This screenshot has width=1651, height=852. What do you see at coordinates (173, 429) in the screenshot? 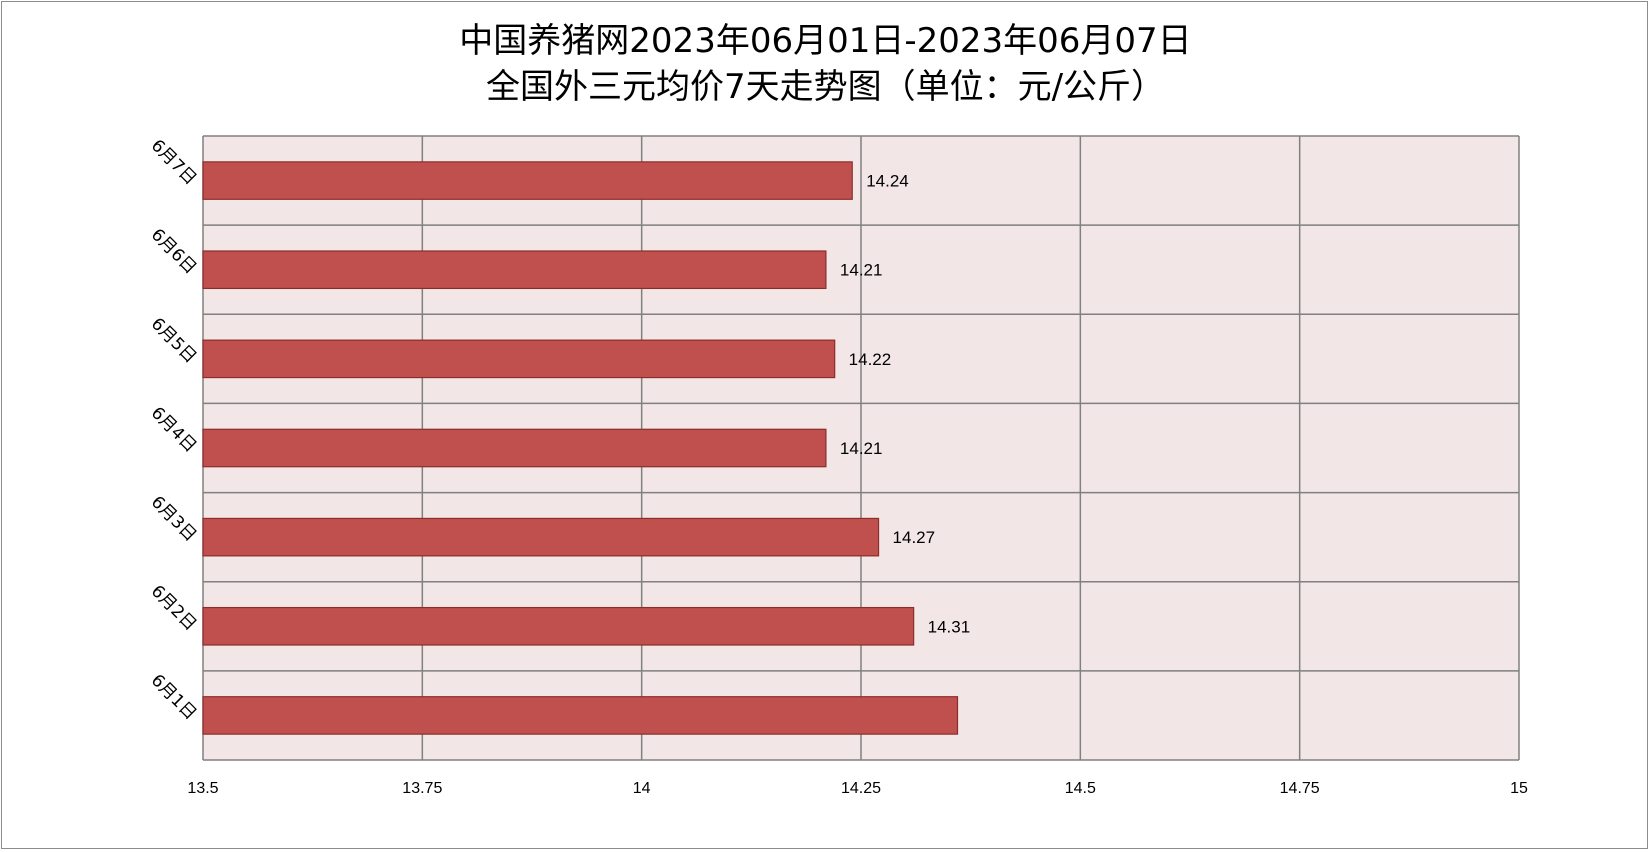
I see `y-category-label: 6月4日` at bounding box center [173, 429].